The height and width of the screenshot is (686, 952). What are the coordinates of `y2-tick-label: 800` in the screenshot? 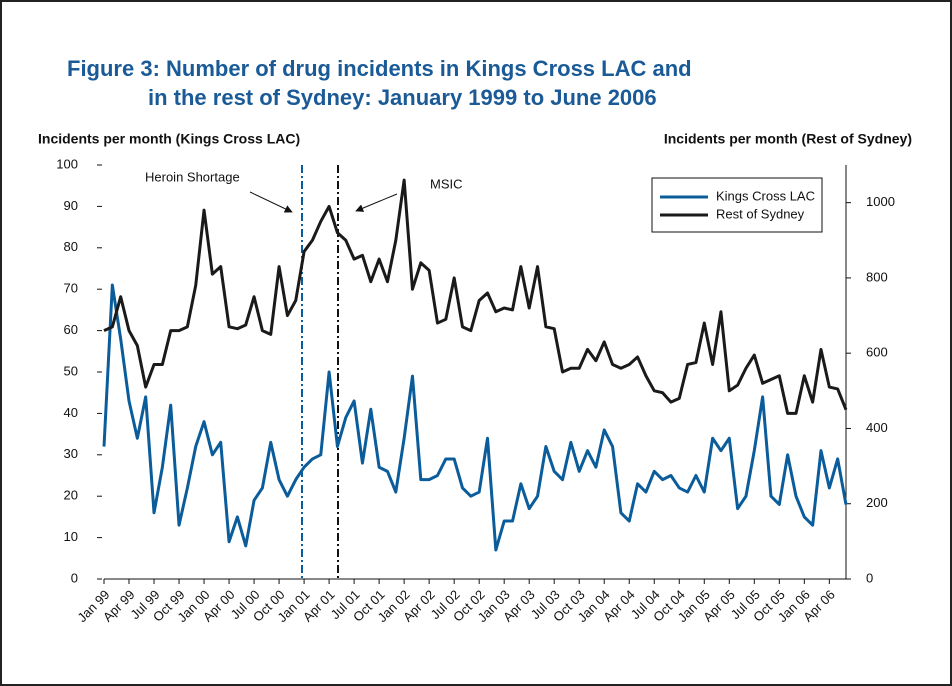 It's located at (877, 276).